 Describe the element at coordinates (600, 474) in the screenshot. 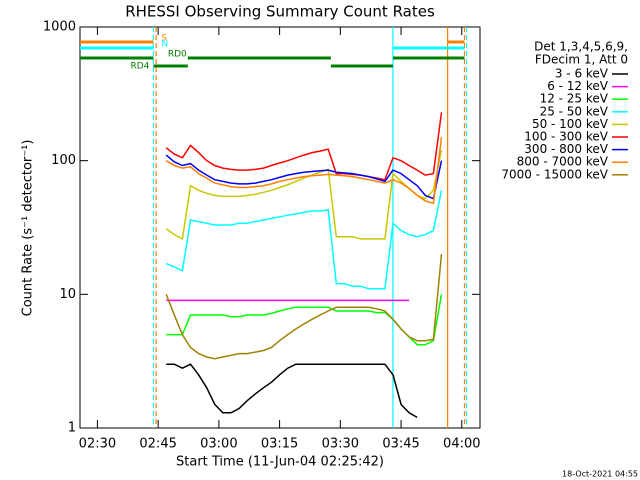

I see `timestamp: 18-Oct-2021 04:55` at that location.